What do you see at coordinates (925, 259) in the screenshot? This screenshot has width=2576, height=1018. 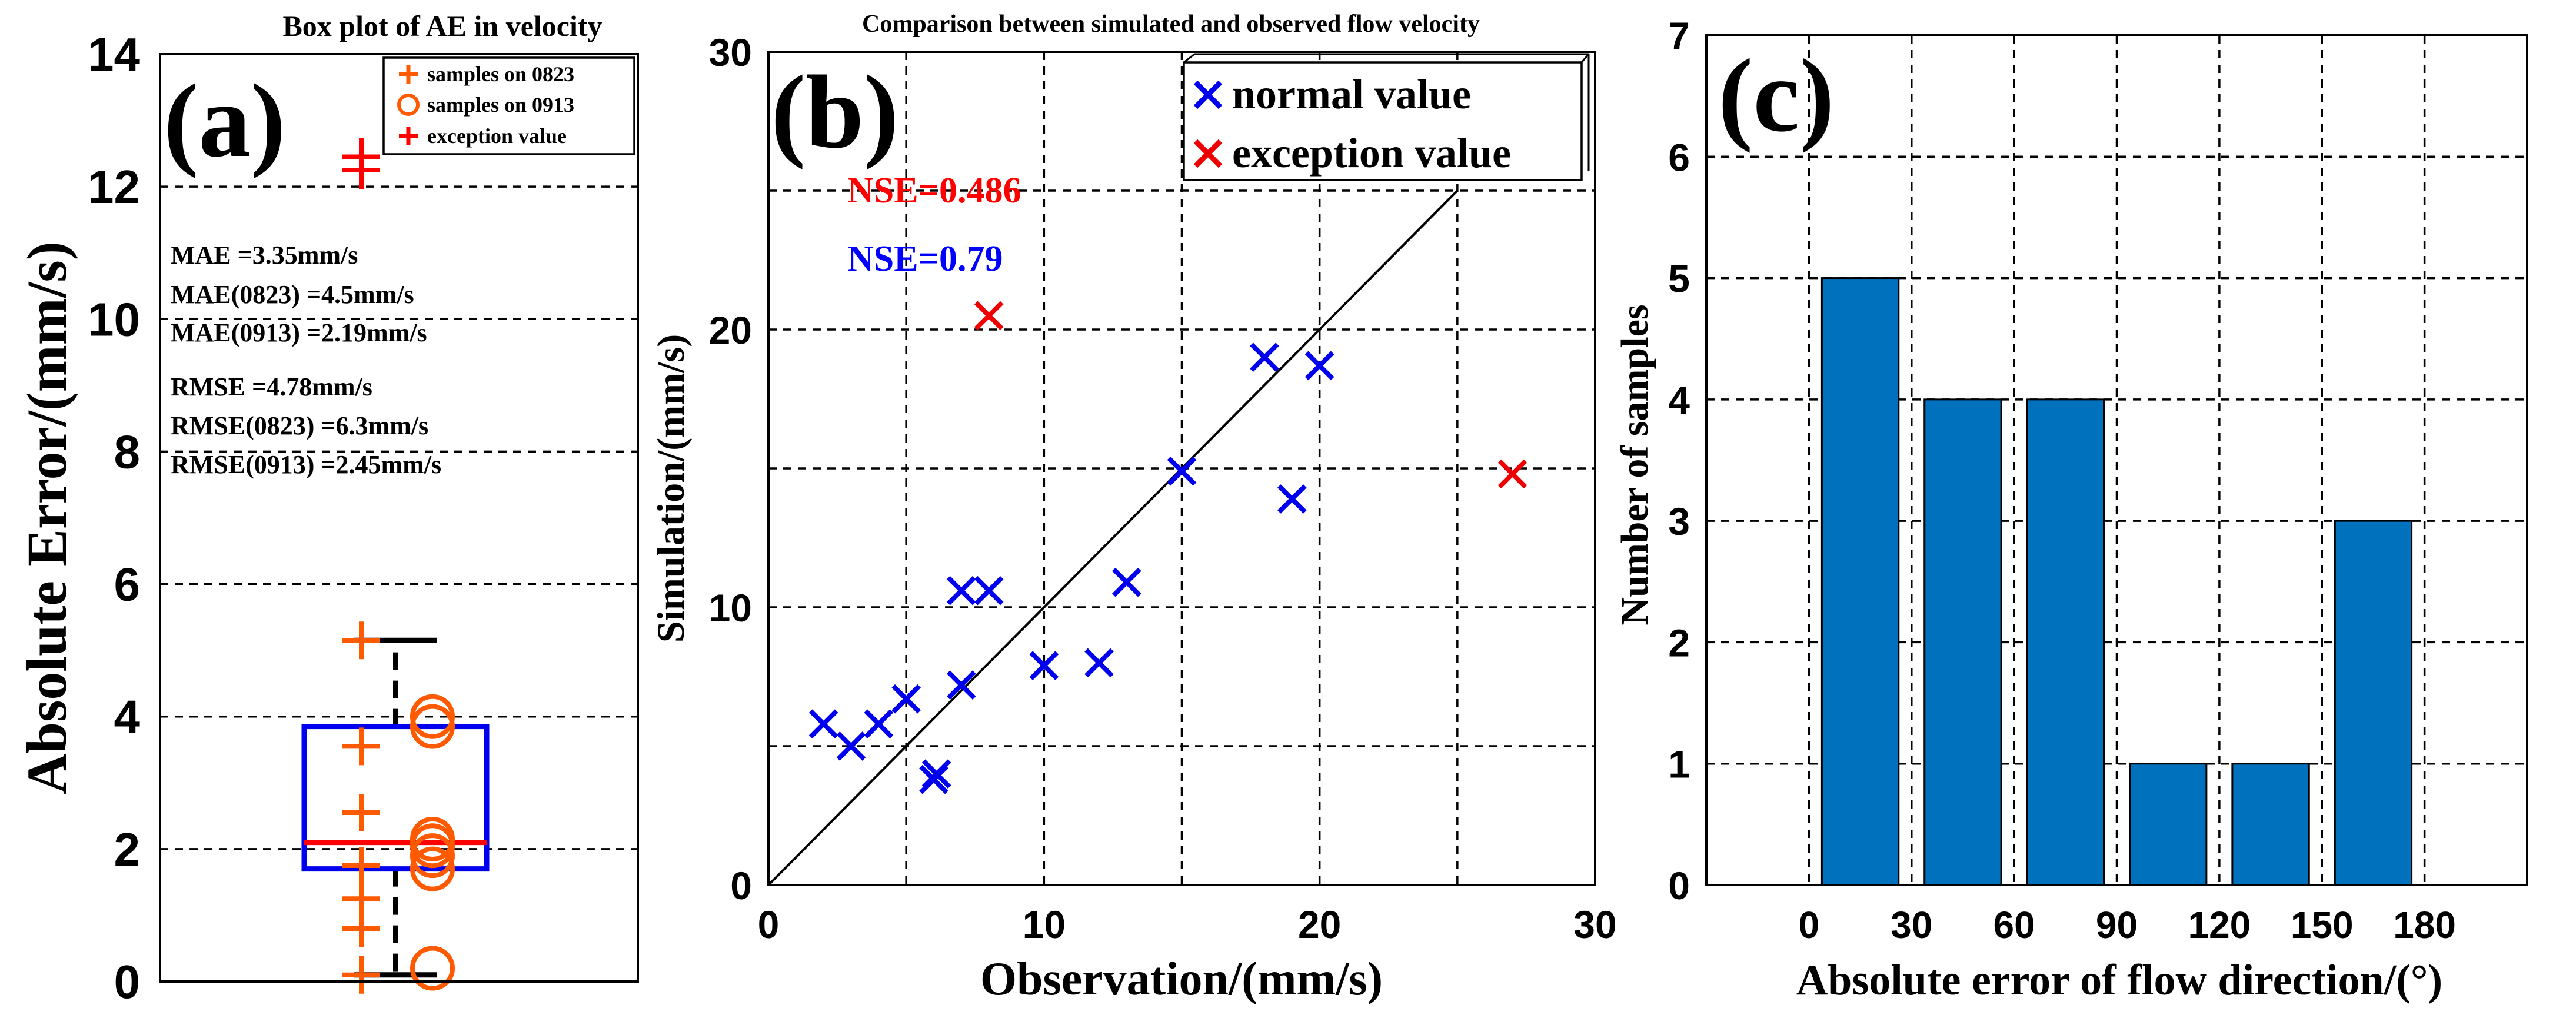 I see `nse-normal-annotation: NSE=0.79` at bounding box center [925, 259].